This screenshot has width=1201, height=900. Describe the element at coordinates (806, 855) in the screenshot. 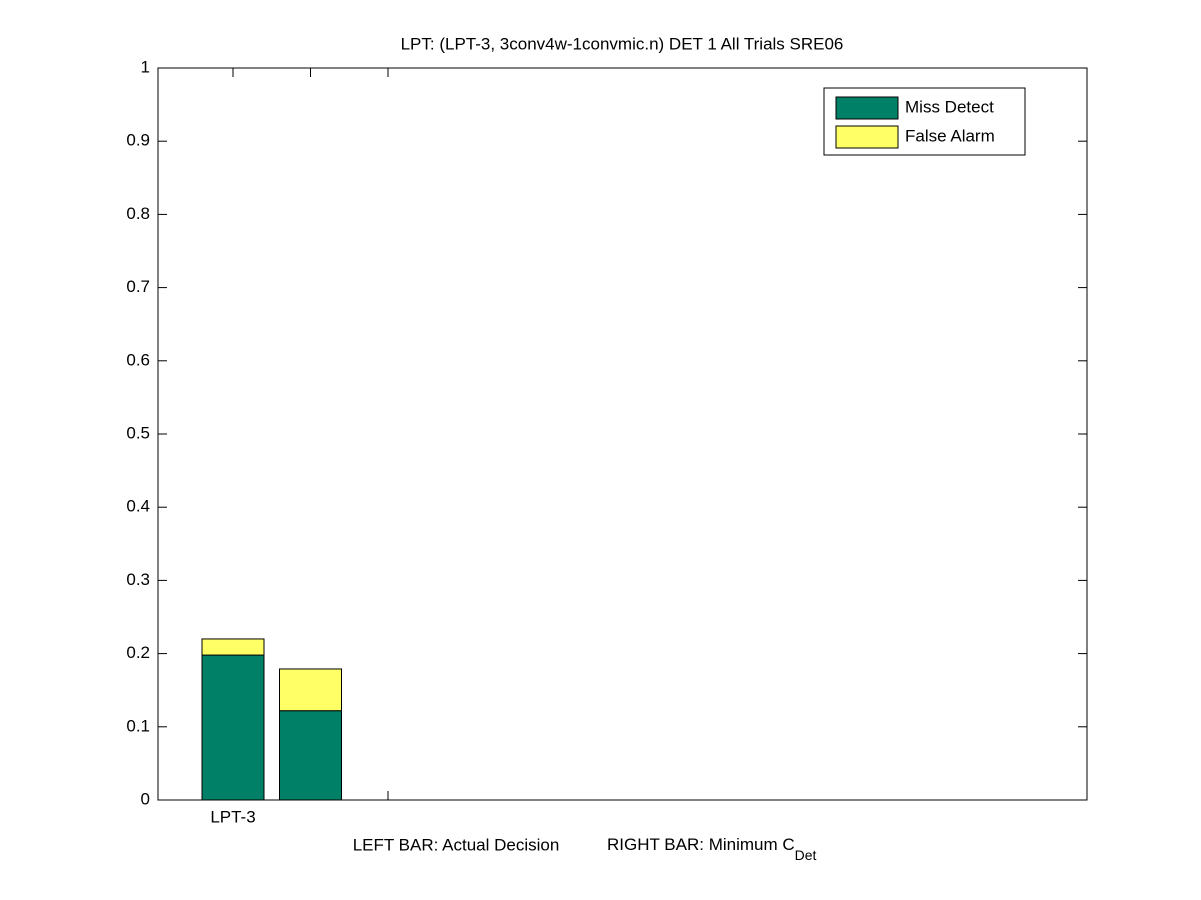

I see `x-axis-label-subscript: Det` at that location.